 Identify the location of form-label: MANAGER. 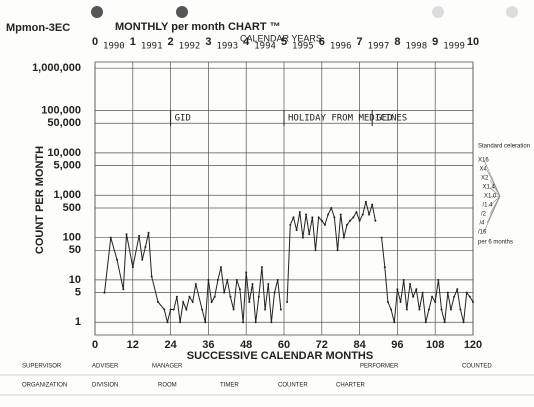
(167, 367).